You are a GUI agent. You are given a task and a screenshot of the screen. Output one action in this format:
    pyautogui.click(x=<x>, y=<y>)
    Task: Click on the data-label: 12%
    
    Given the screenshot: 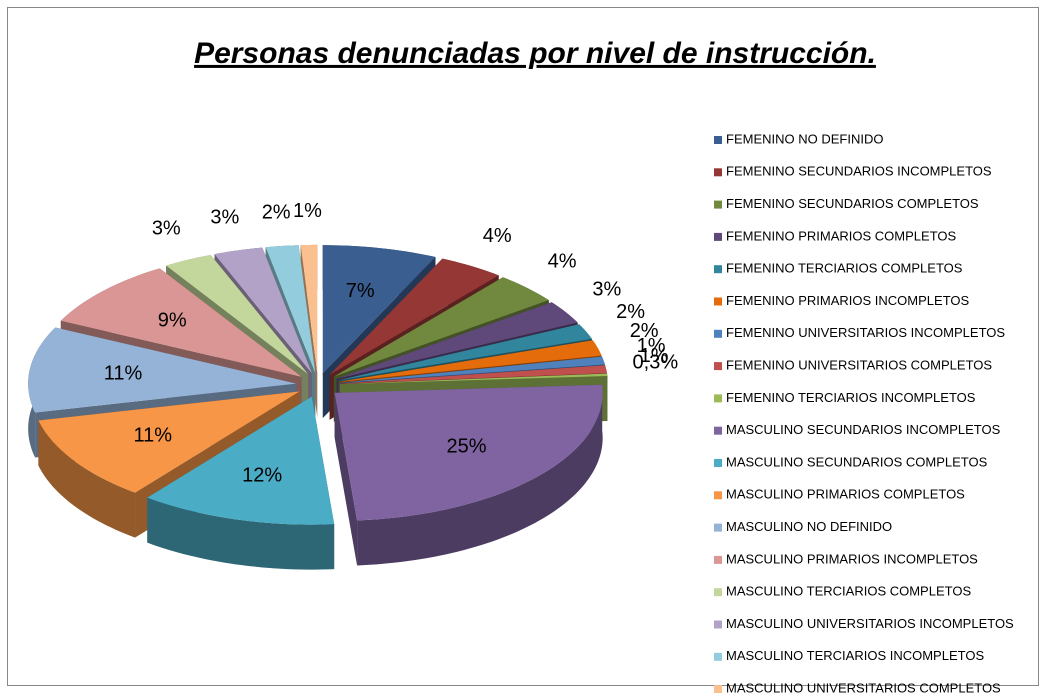 What is the action you would take?
    pyautogui.click(x=262, y=476)
    